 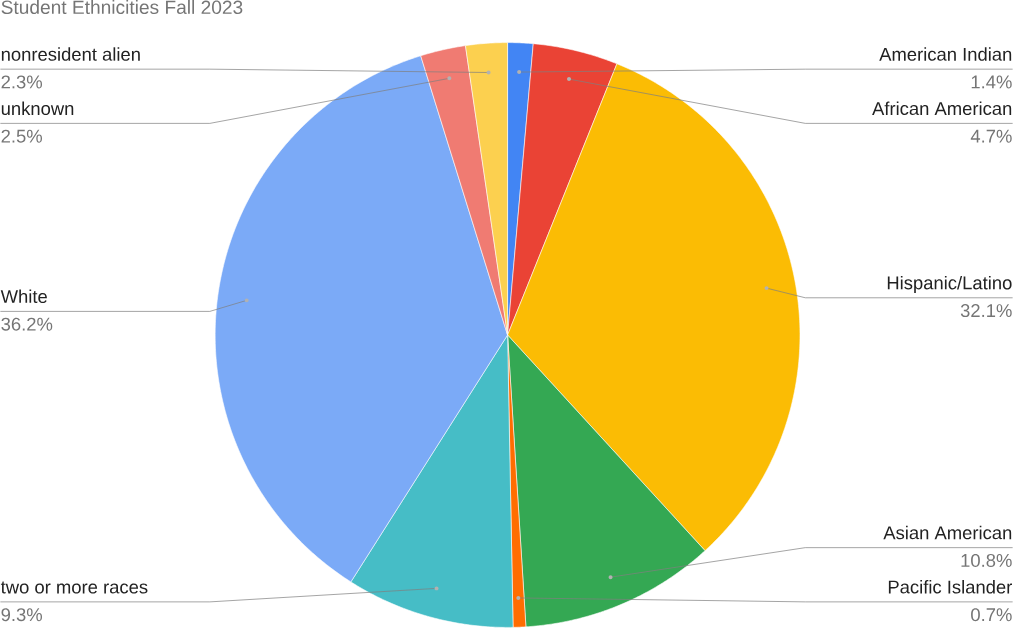 I want to click on data-label: 36.2%, so click(x=27, y=324).